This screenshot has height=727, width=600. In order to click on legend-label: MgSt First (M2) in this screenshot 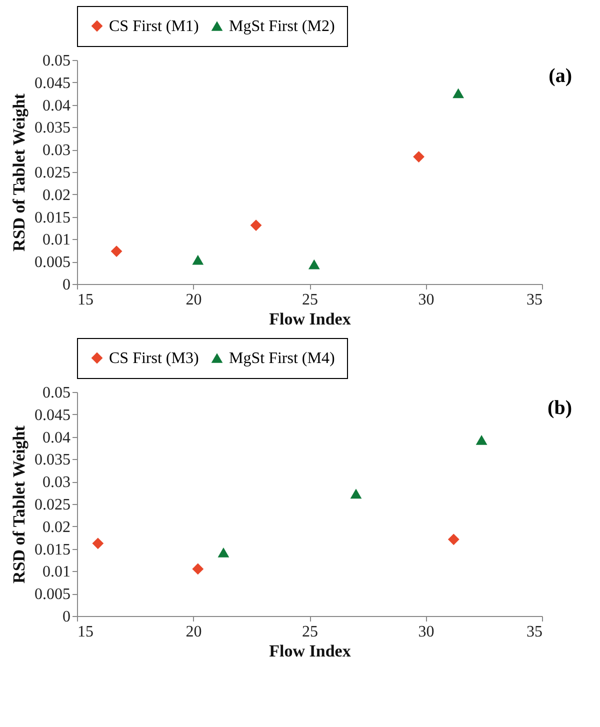, I will do `click(282, 26)`.